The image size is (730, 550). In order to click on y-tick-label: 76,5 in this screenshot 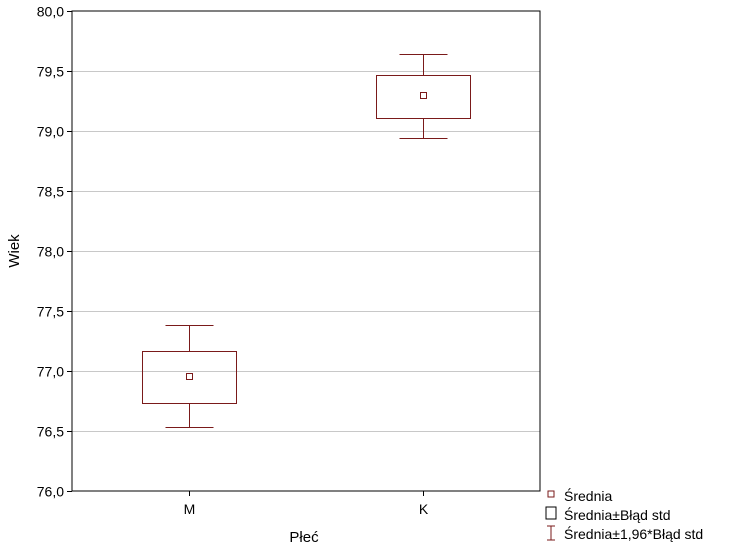, I will do `click(50, 432)`.